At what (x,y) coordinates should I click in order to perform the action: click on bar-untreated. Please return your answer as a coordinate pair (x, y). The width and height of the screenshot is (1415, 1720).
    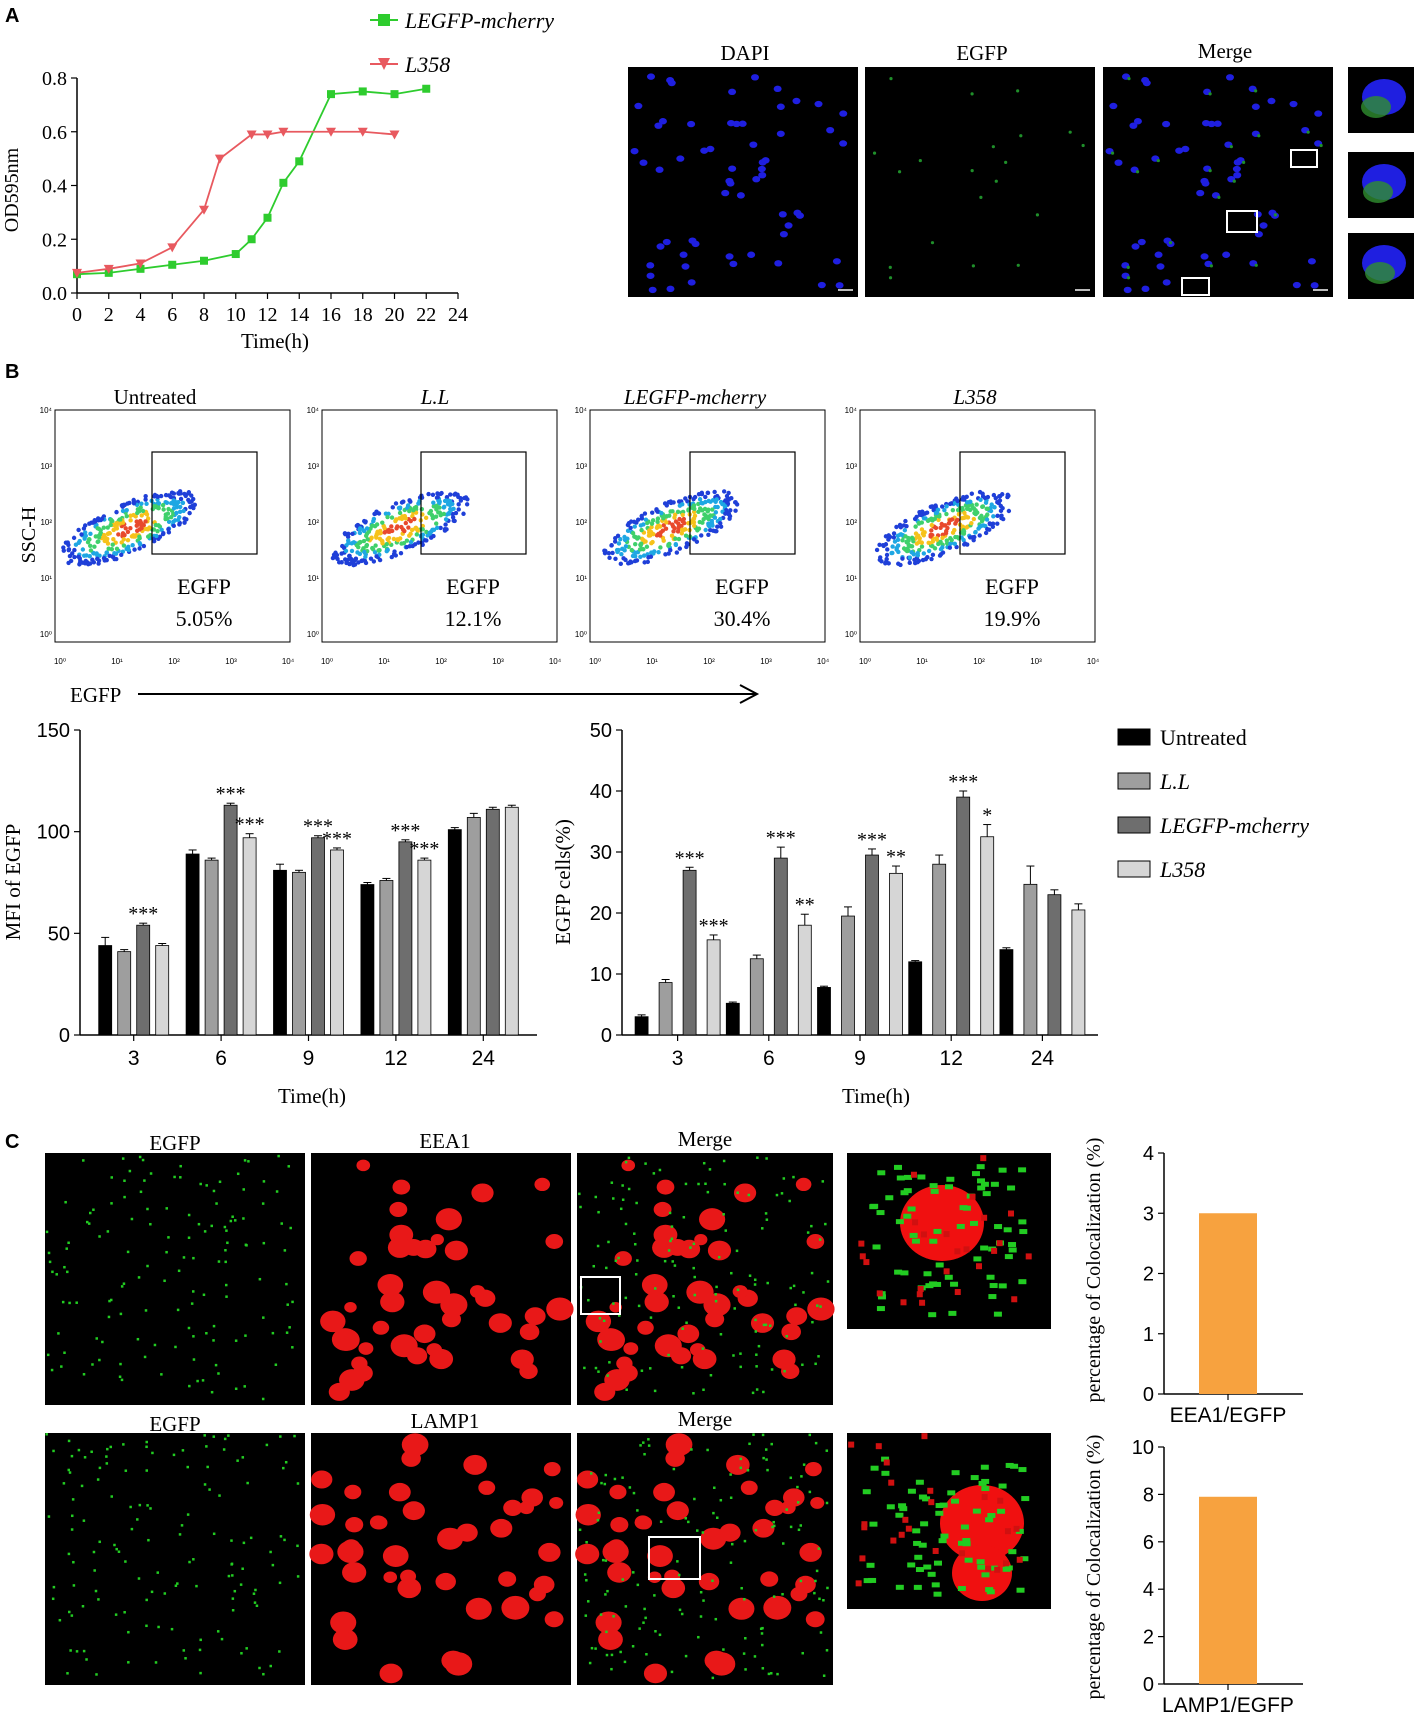
    Looking at the image, I should click on (1006, 992).